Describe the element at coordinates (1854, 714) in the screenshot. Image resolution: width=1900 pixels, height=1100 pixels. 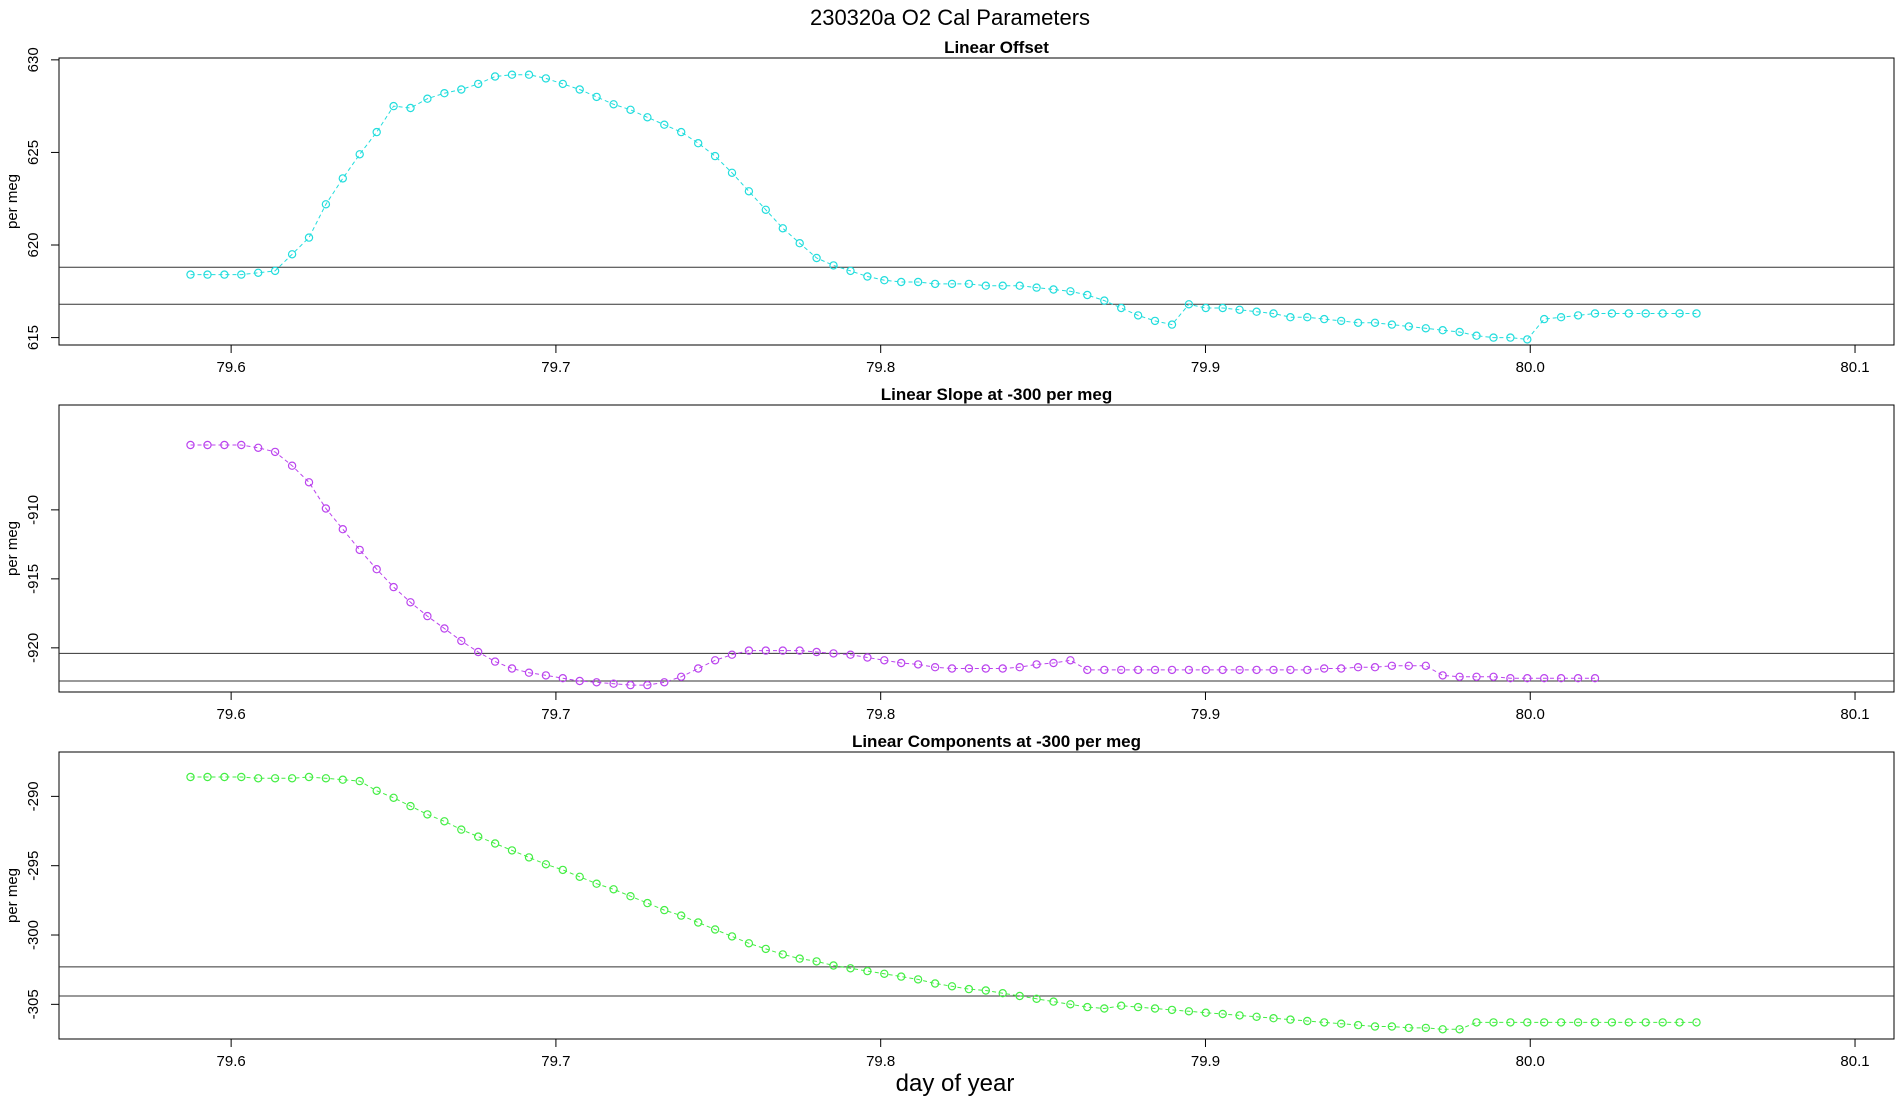
I see `x-tick-label: 80.1` at that location.